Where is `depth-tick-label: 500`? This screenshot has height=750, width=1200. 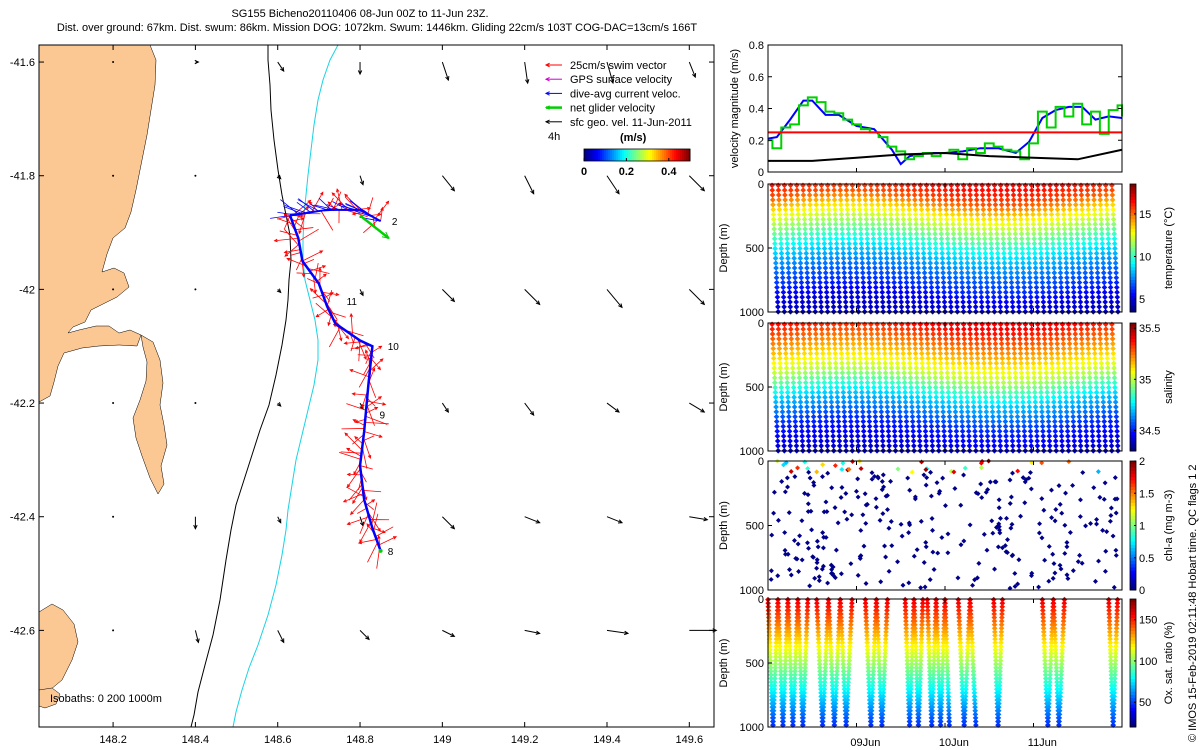 depth-tick-label: 500 is located at coordinates (755, 249).